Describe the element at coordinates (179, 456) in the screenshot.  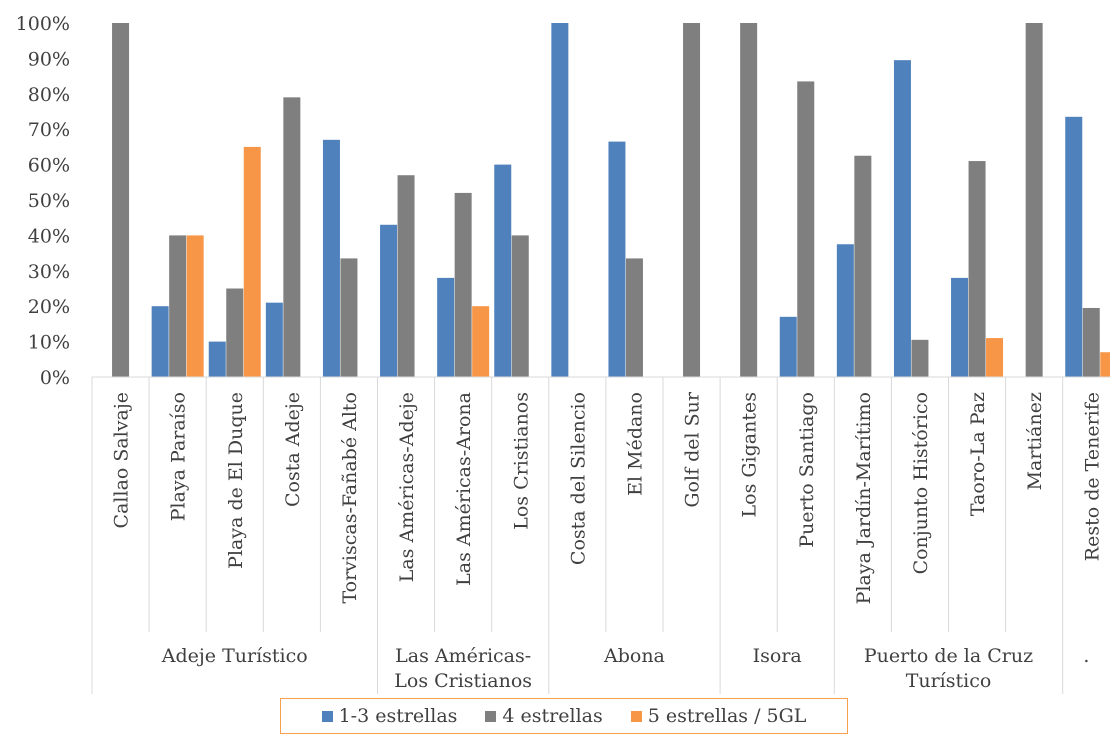
I see `category-label: Playa Paraíso` at that location.